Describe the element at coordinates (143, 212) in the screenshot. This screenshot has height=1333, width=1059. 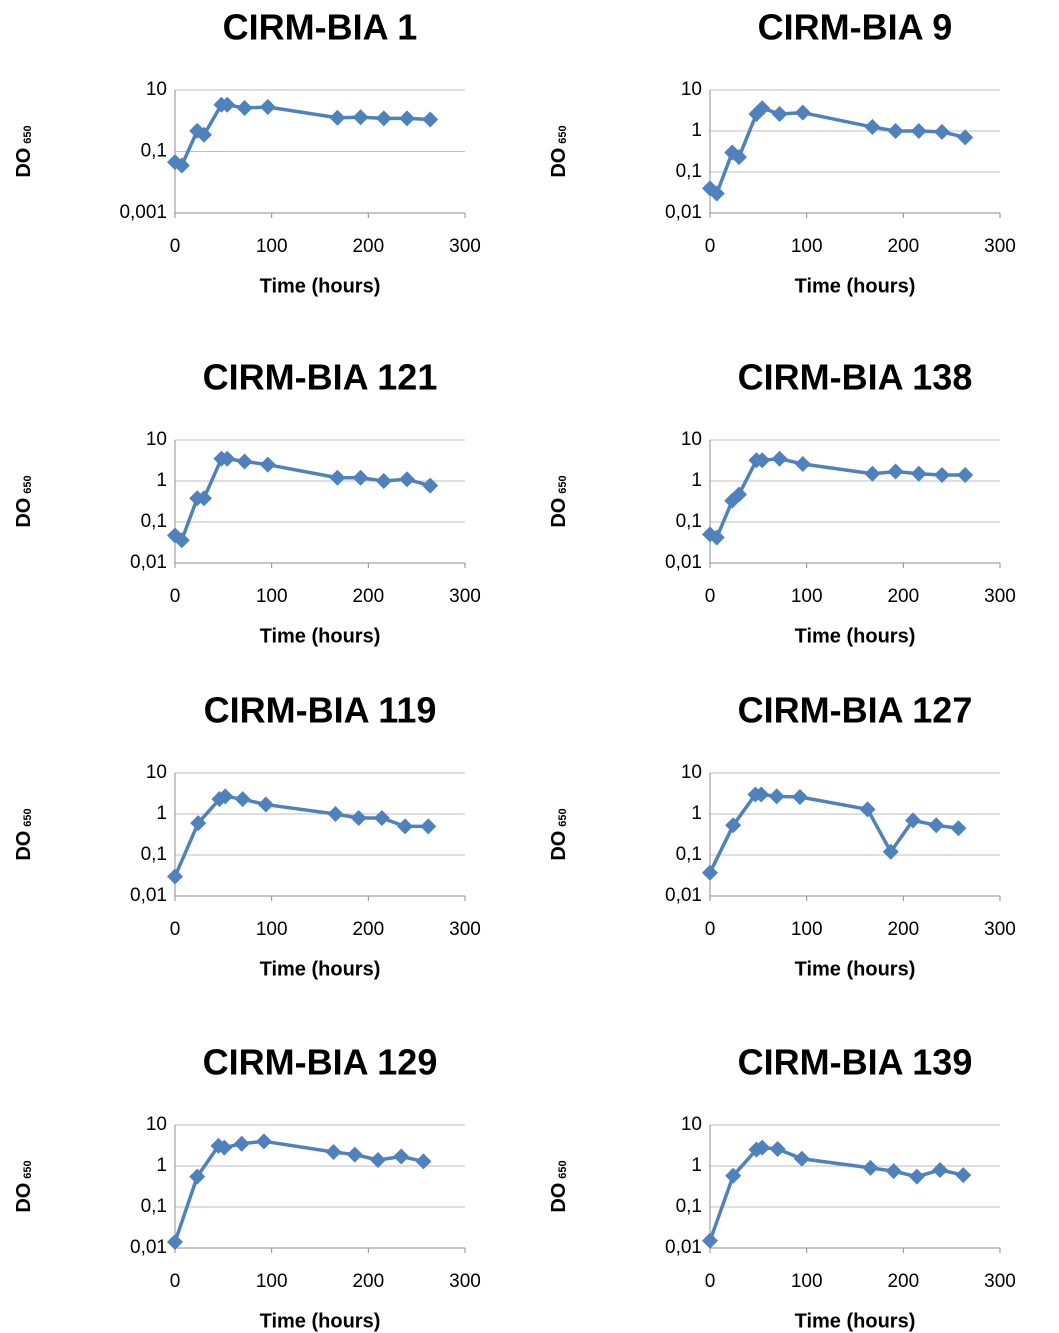
I see `y-tick-label: 0,001` at that location.